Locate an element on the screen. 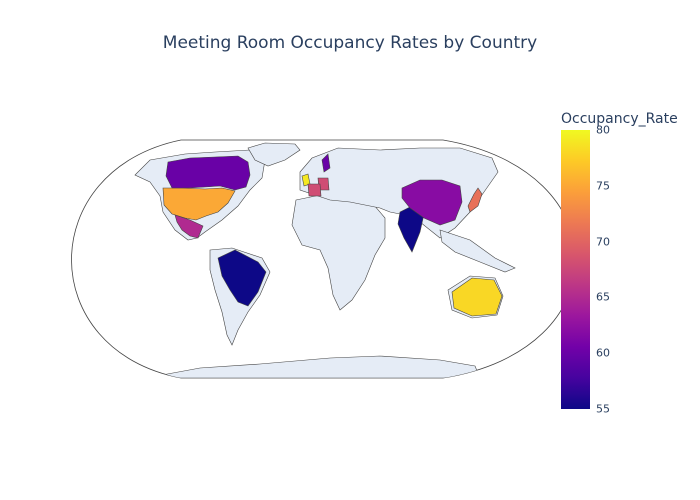 The image size is (700, 500). colorbar-tick: 60 is located at coordinates (603, 353).